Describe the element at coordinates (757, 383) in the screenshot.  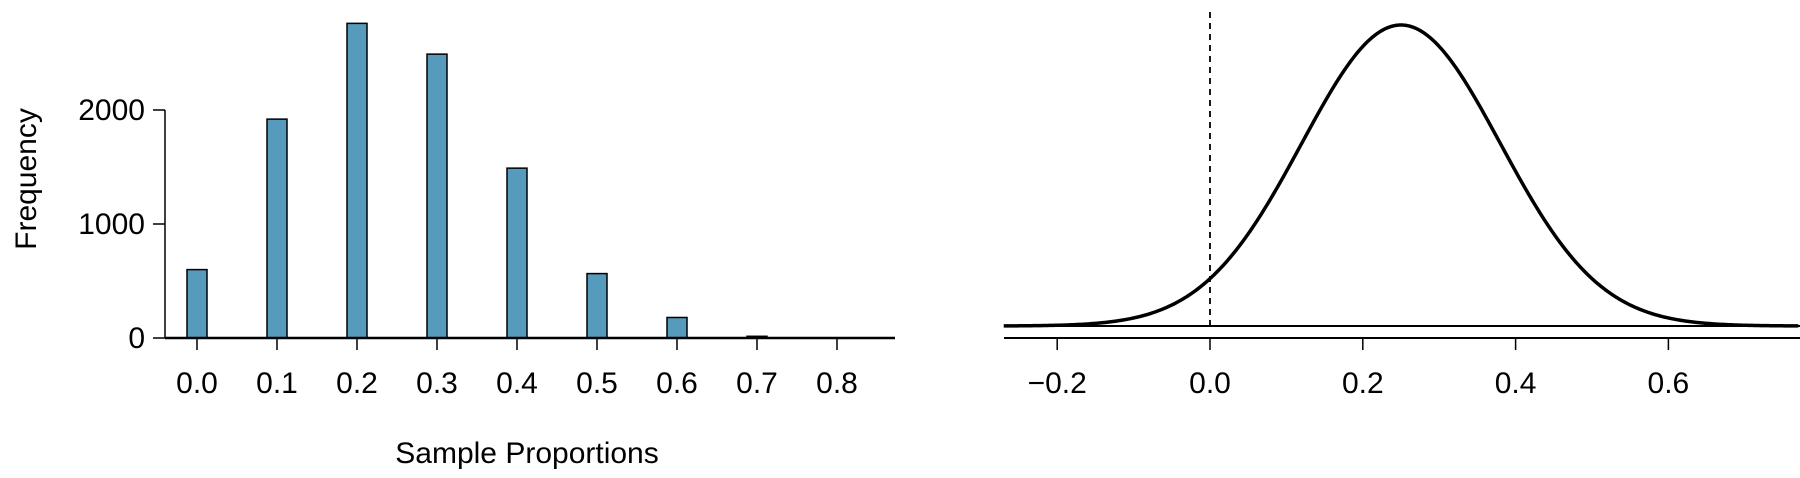
I see `x-tick-label: 0.7` at that location.